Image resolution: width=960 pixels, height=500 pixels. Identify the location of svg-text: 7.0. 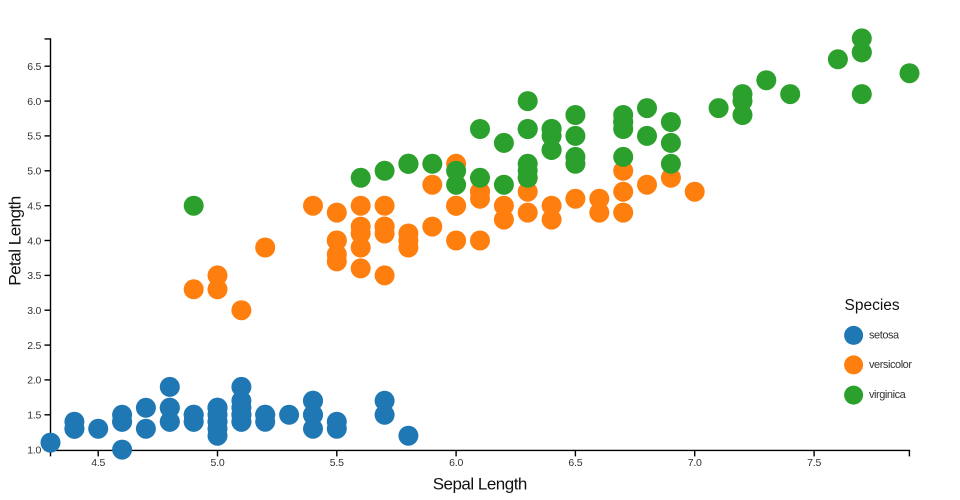
(695, 463).